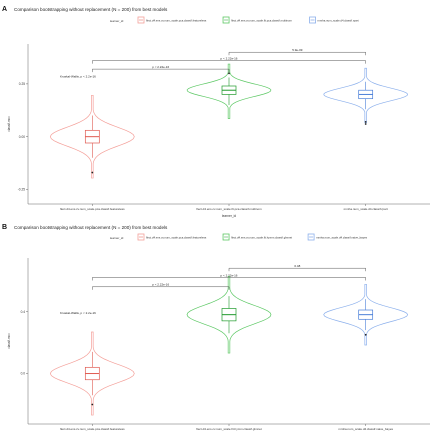 The height and width of the screenshot is (440, 440). What do you see at coordinates (4, 9) in the screenshot?
I see `panel-letter: A` at bounding box center [4, 9].